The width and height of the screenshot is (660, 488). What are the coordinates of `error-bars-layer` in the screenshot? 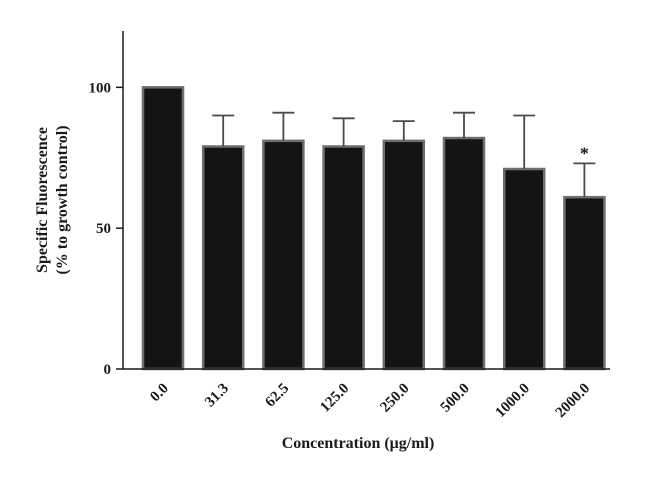 It's located at (404, 154).